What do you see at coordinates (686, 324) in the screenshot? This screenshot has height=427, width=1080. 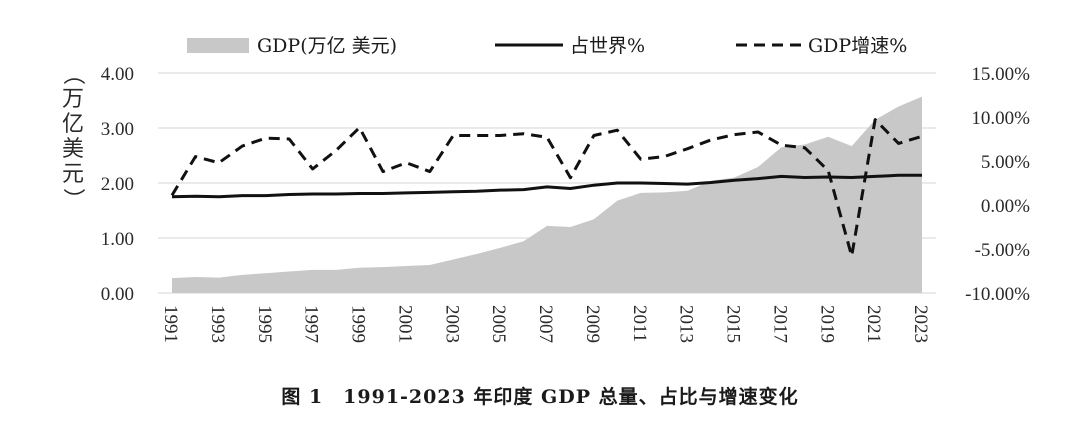 I see `x-tick-label: 2013` at bounding box center [686, 324].